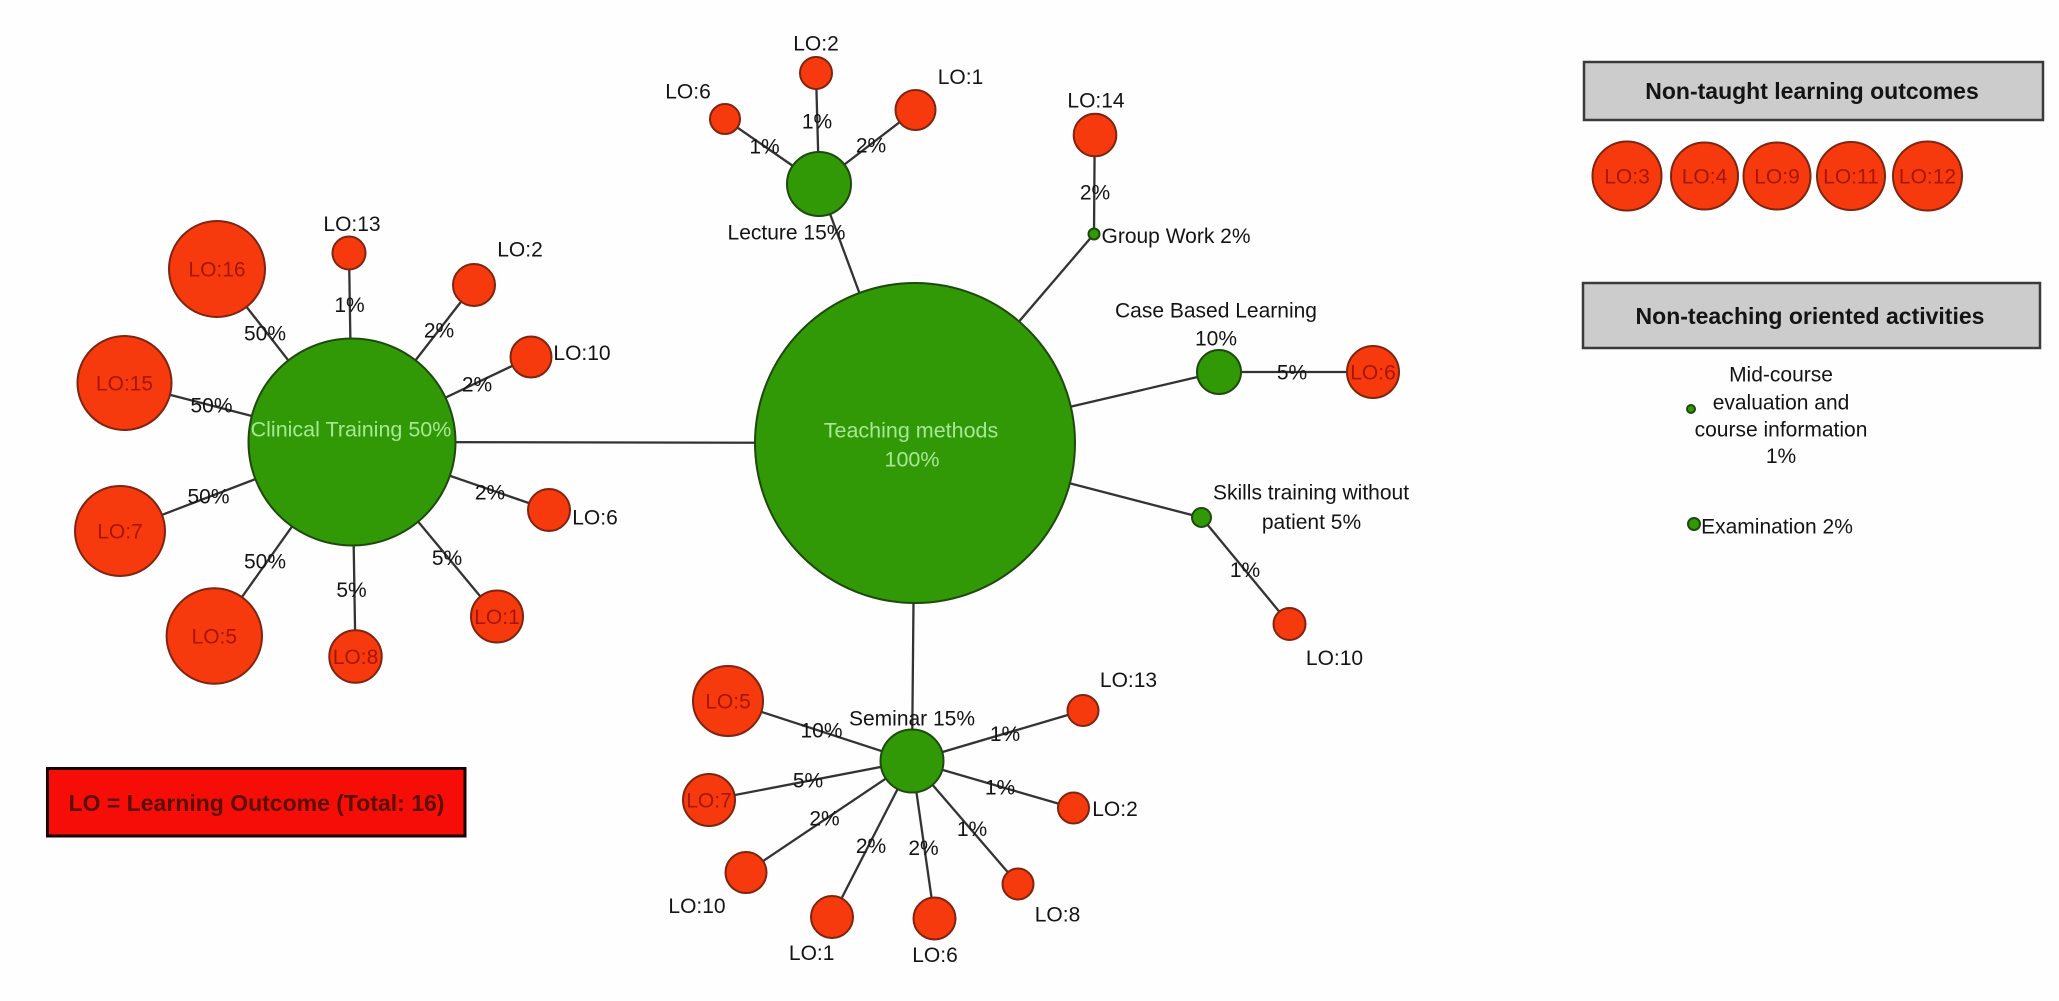 The width and height of the screenshot is (2059, 1001). Describe the element at coordinates (216, 270) in the screenshot. I see `svg-text: LO:16` at that location.